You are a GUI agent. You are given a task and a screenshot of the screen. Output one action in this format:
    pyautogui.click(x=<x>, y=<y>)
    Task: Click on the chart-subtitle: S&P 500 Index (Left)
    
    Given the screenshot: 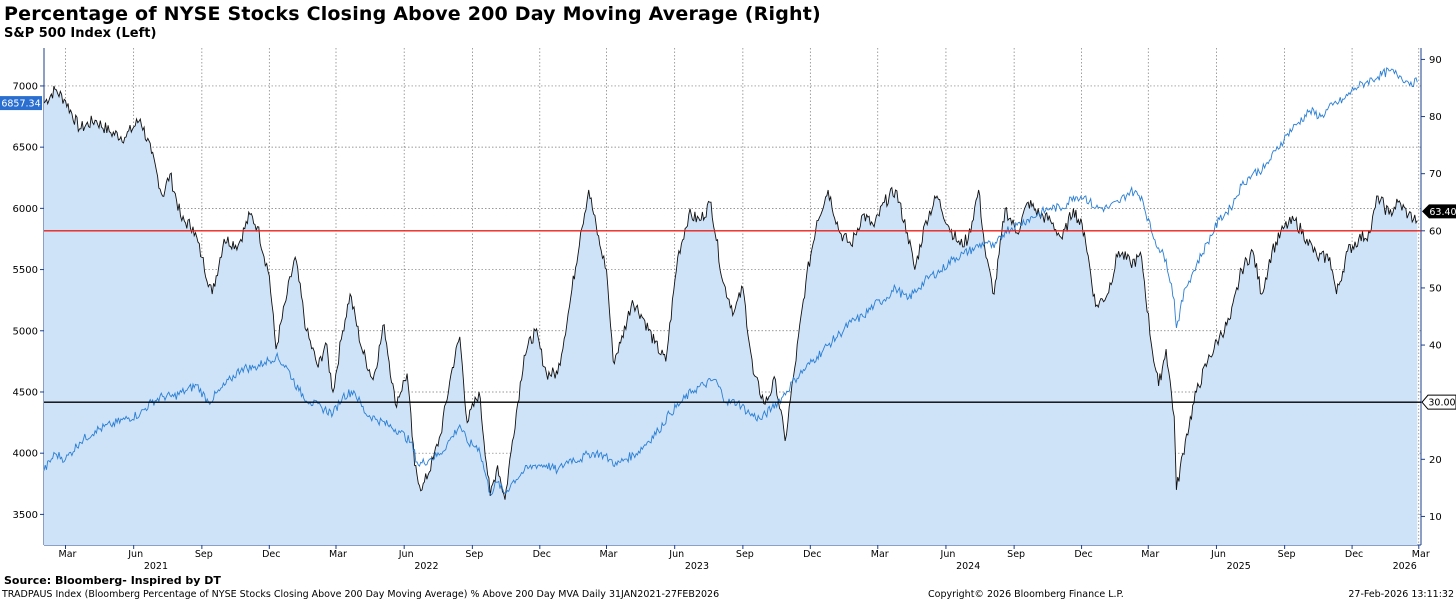 What is the action you would take?
    pyautogui.click(x=80, y=33)
    